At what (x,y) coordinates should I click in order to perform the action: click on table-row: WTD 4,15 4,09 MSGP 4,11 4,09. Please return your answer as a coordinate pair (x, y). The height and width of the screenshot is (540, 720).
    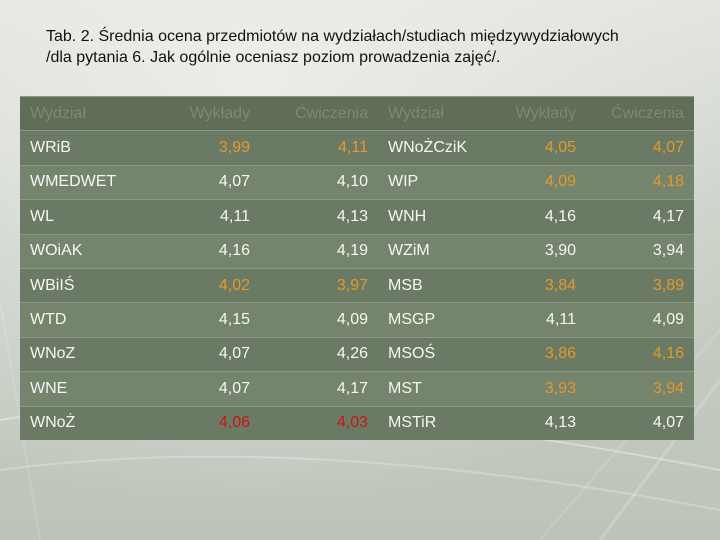
    Looking at the image, I should click on (357, 320).